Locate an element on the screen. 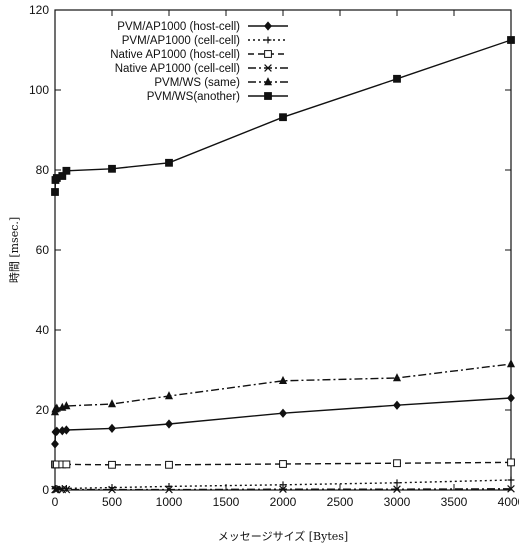  legend-label: Native AP1000 (cell-cell) is located at coordinates (177, 69).